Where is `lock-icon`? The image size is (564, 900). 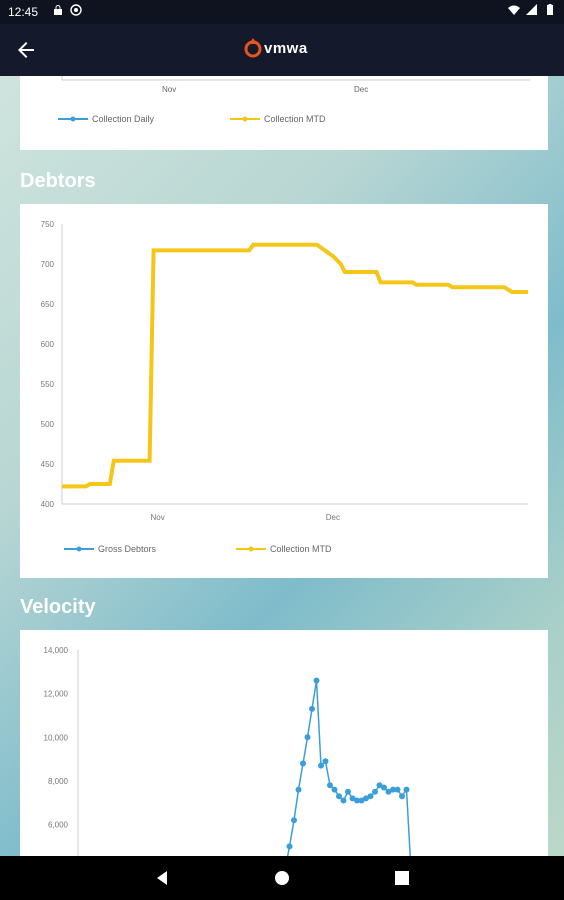 lock-icon is located at coordinates (58, 10).